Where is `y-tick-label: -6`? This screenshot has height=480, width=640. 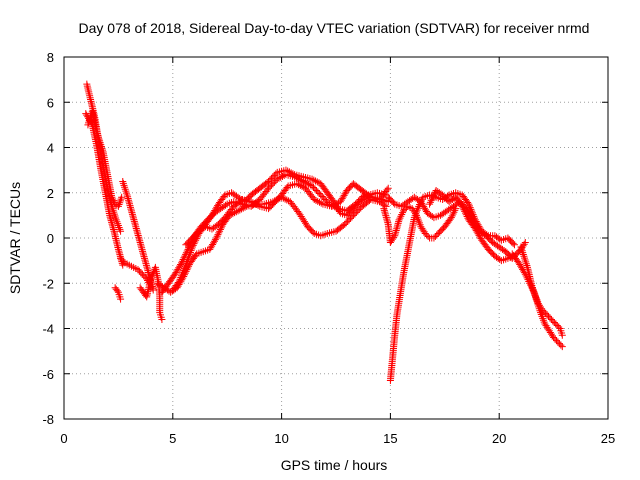 y-tick-label: -6 is located at coordinates (48, 374).